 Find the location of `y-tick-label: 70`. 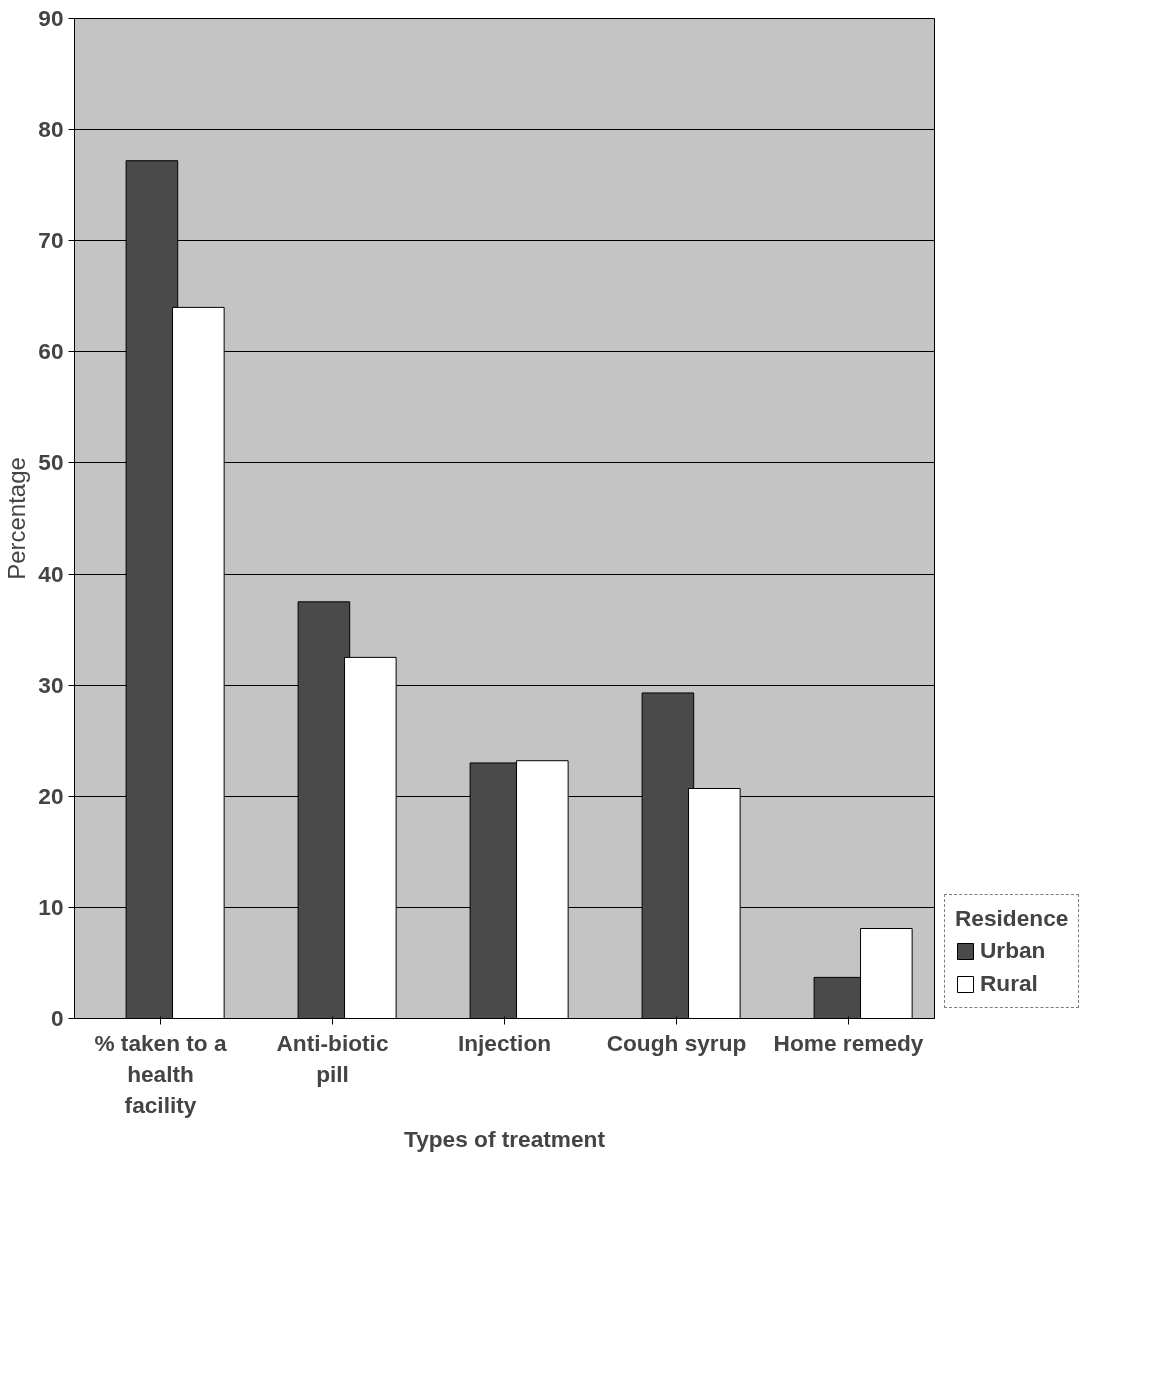

y-tick-label: 70 is located at coordinates (51, 240).